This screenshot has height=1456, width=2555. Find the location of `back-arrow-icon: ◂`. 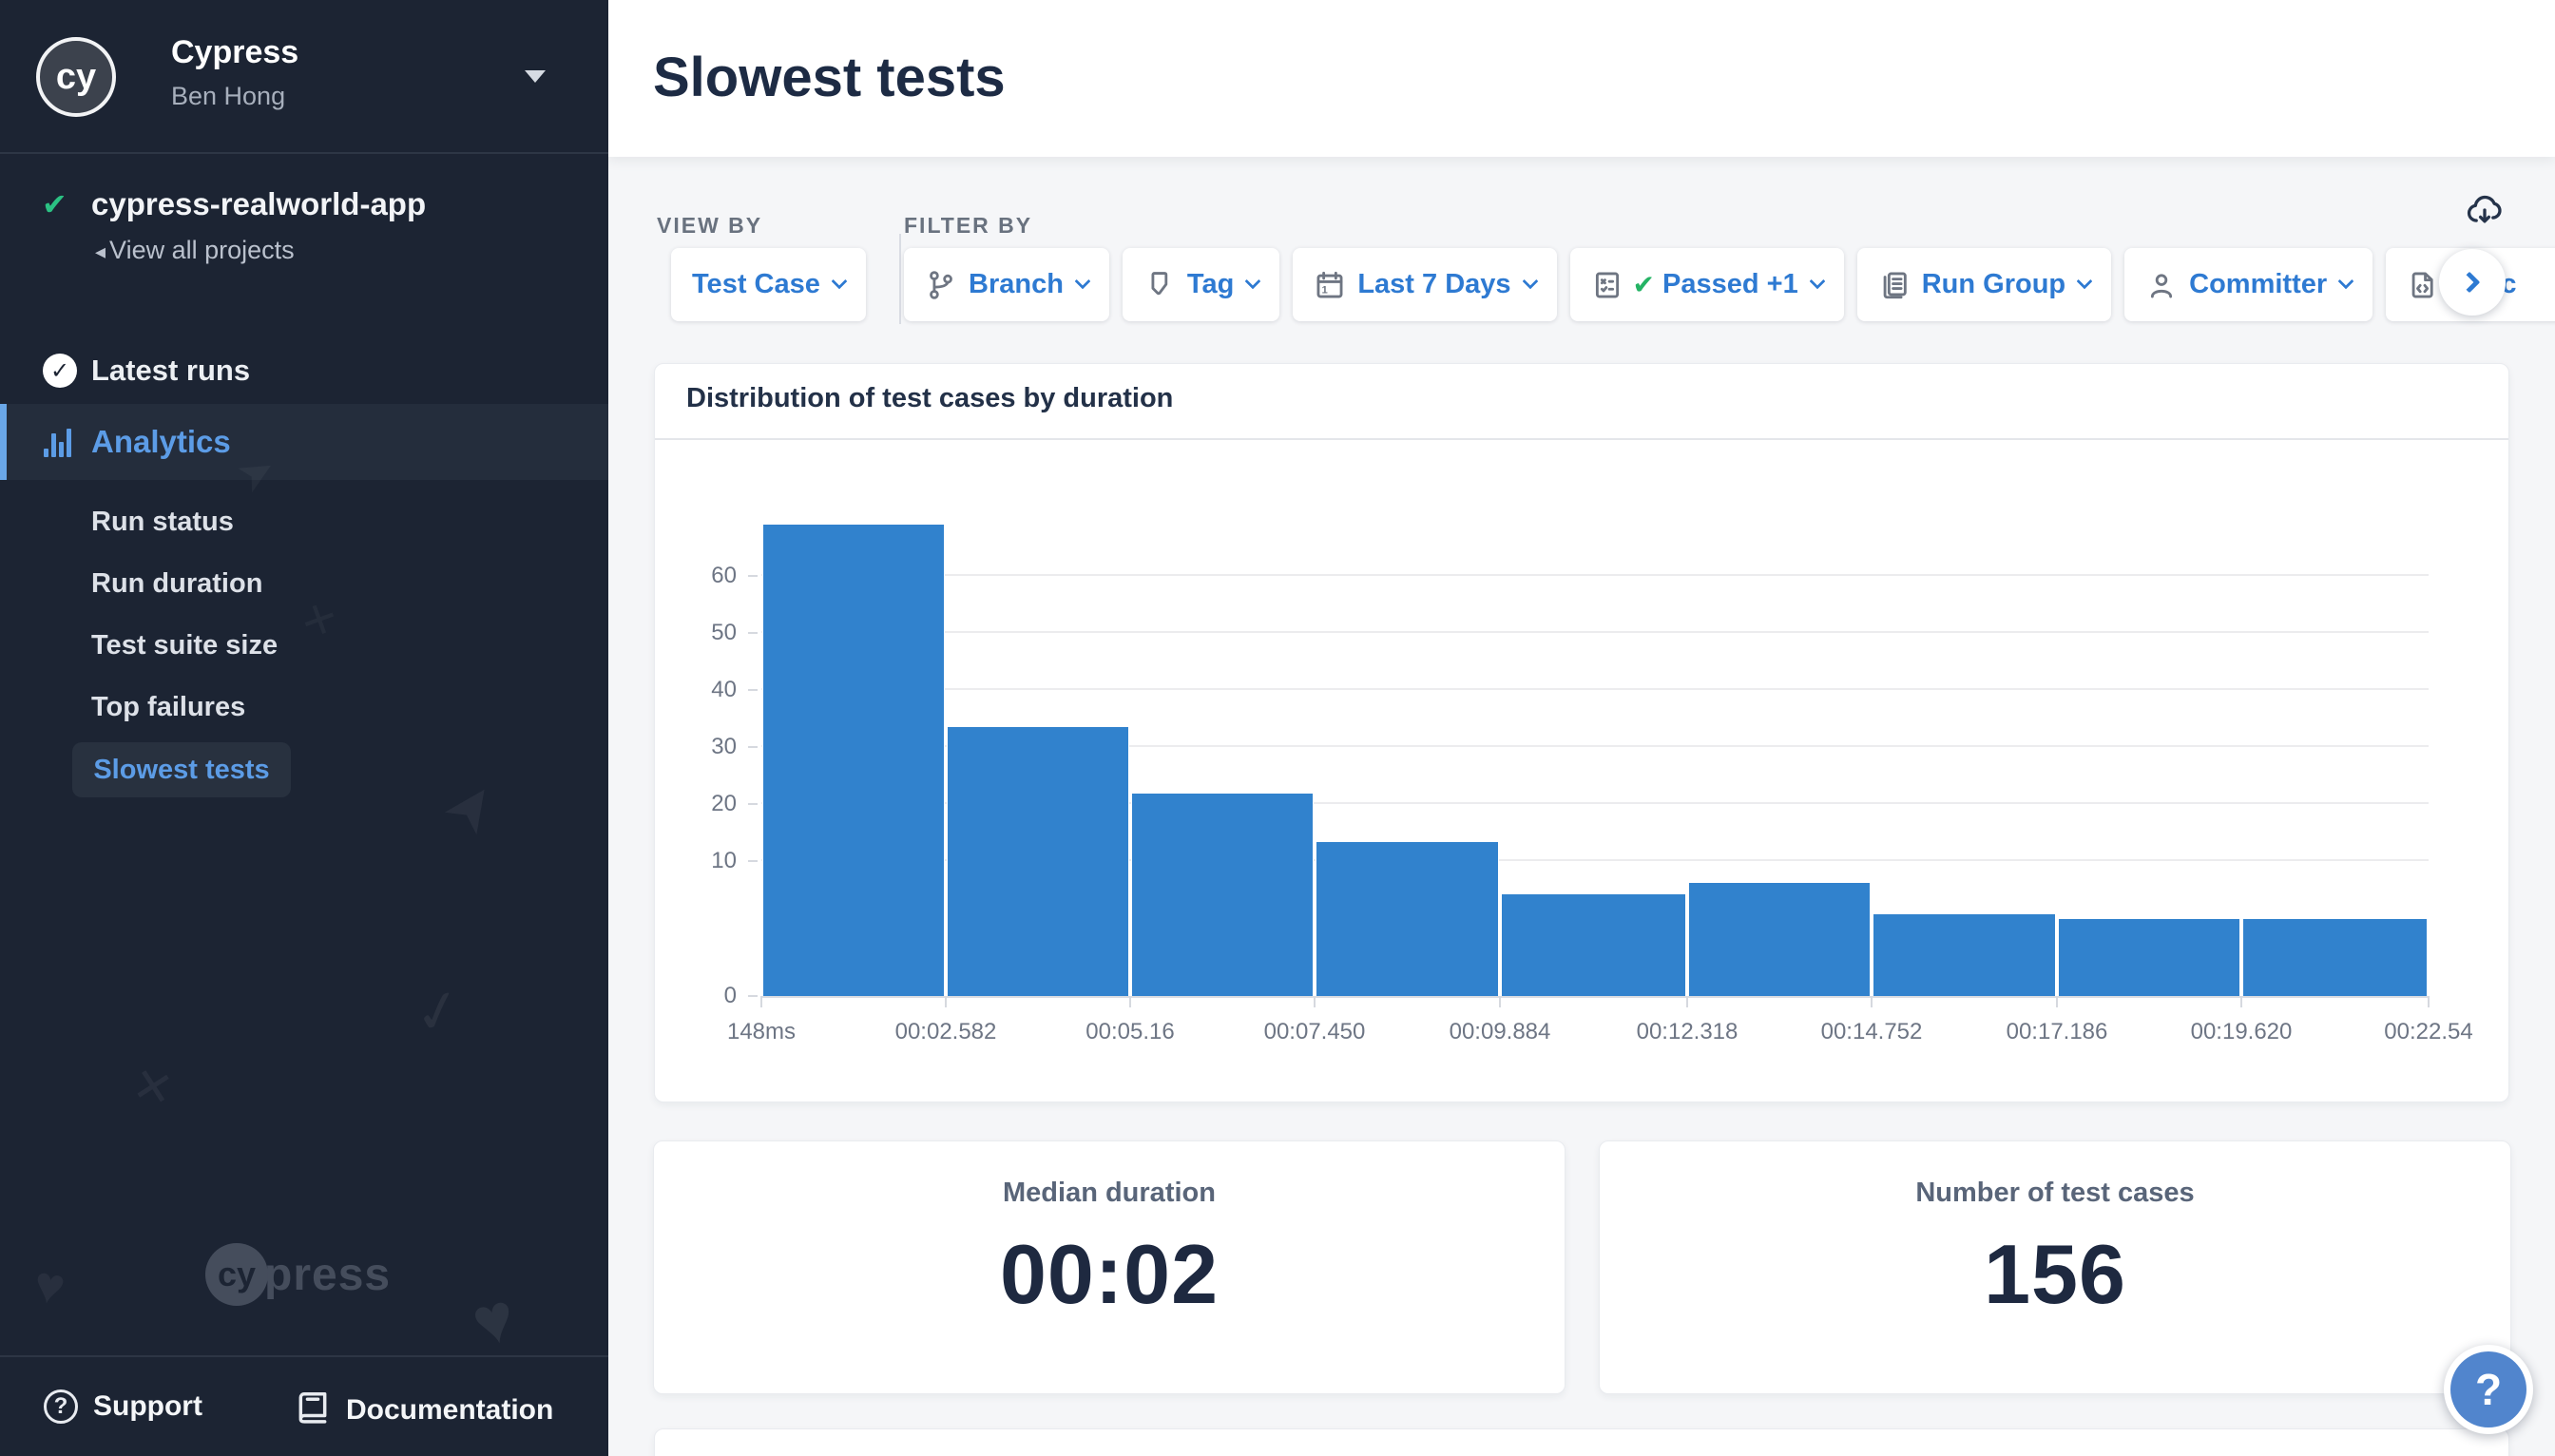

back-arrow-icon: ◂ is located at coordinates (100, 251).